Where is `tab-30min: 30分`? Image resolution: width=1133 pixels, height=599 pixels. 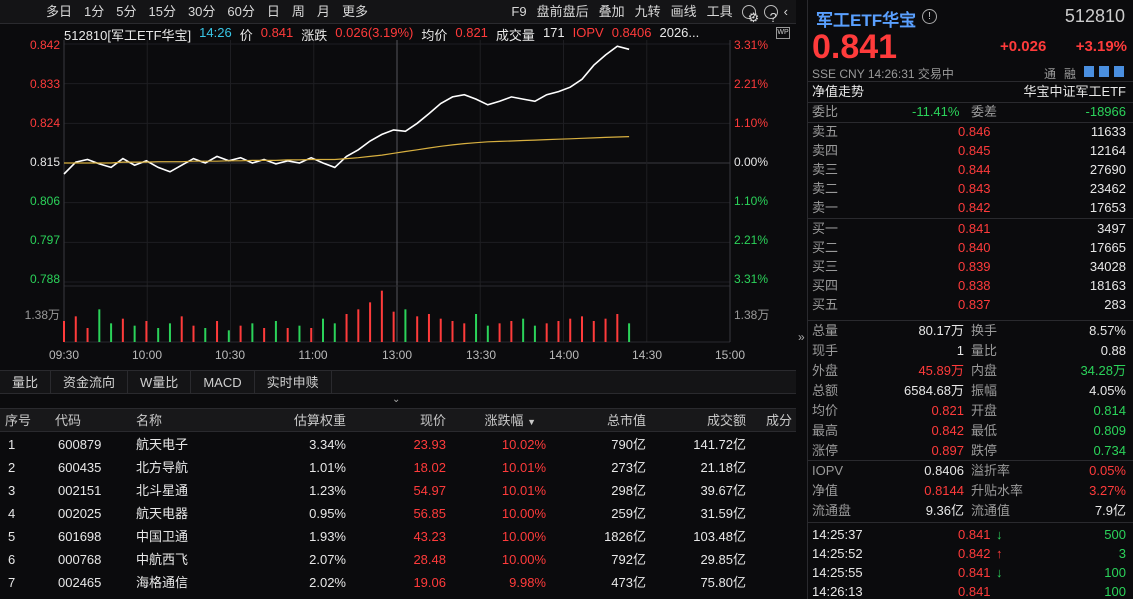
tab-30min: 30分 is located at coordinates (201, 11).